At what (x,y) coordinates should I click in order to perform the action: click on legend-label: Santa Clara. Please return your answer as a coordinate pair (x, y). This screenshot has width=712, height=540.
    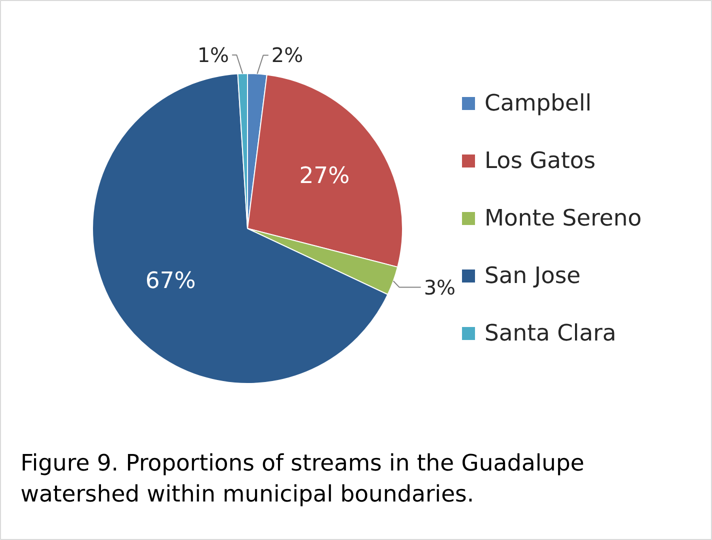
    Looking at the image, I should click on (550, 333).